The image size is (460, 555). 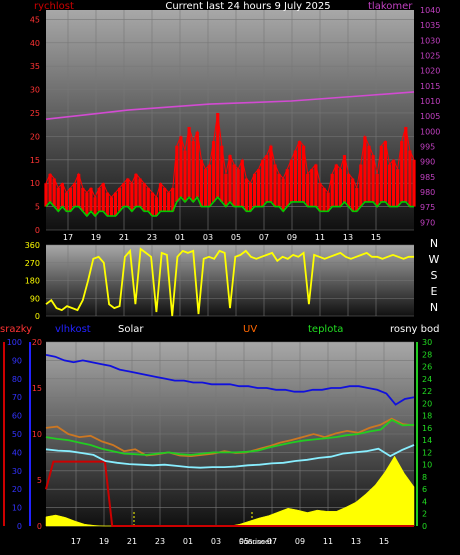 I want to click on humidity-line, so click(x=230, y=380).